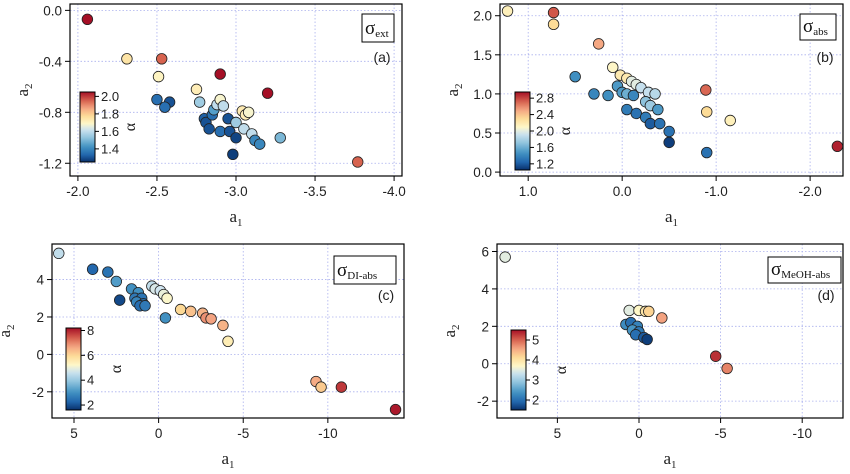 The width and height of the screenshot is (850, 474). Describe the element at coordinates (110, 131) in the screenshot. I see `colorbar-tick-label: 1.6` at that location.